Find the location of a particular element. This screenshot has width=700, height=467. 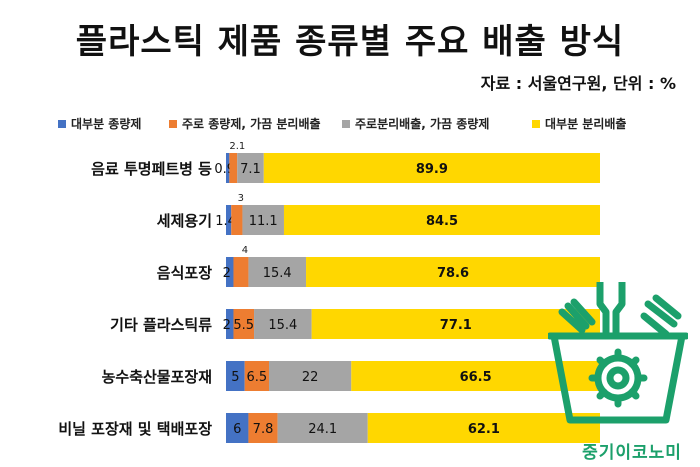

legend-label: 대부분 종량제 is located at coordinates (106, 124).